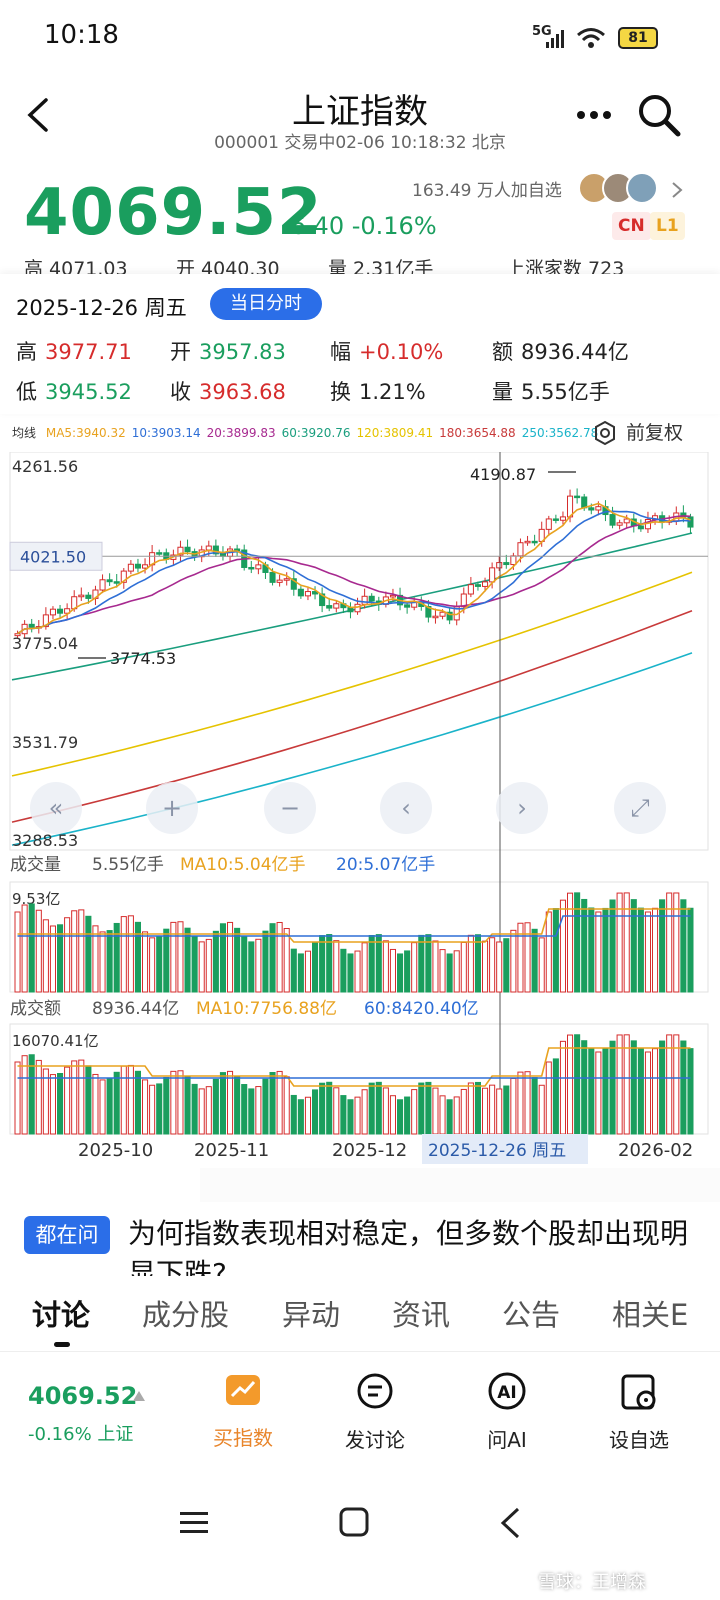 The image size is (720, 1600). I want to click on crosshair-value: 4021.50, so click(53, 556).